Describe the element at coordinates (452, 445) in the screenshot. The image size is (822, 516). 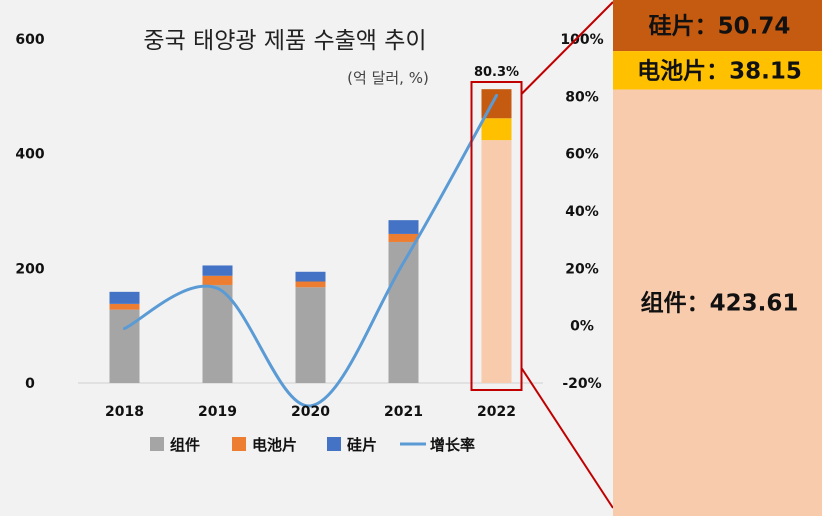
I see `legend-label: 增长率` at that location.